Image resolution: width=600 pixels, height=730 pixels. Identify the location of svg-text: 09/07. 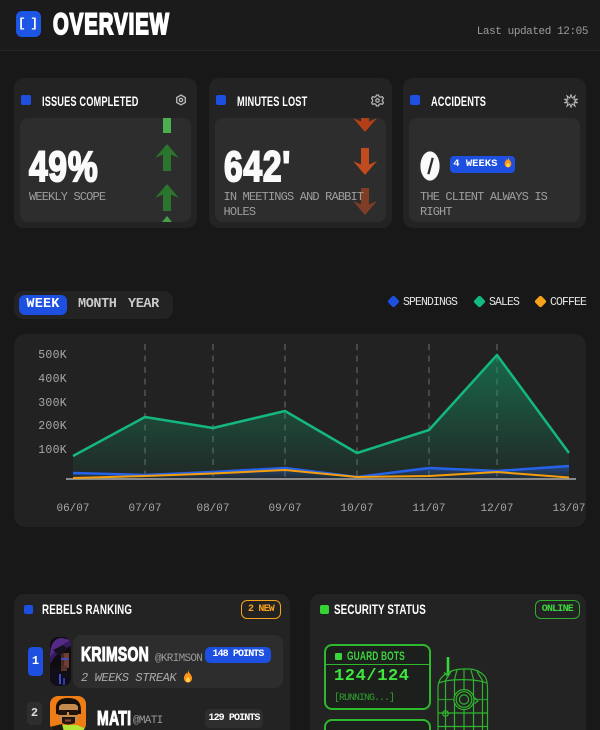
(284, 509).